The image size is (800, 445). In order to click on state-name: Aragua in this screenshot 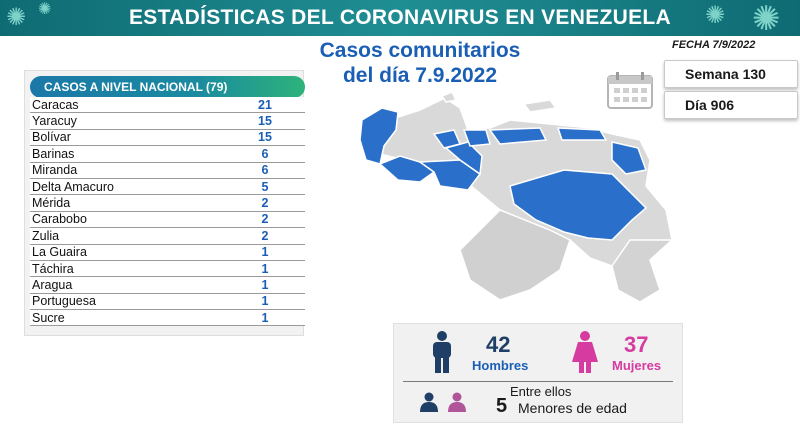, I will do `click(52, 284)`.